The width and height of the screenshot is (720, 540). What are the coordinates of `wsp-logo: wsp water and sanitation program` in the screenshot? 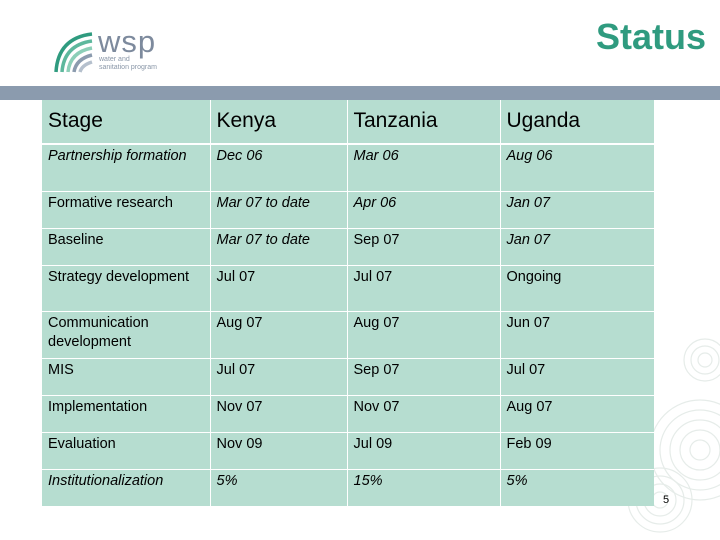 It's located at (117, 49).